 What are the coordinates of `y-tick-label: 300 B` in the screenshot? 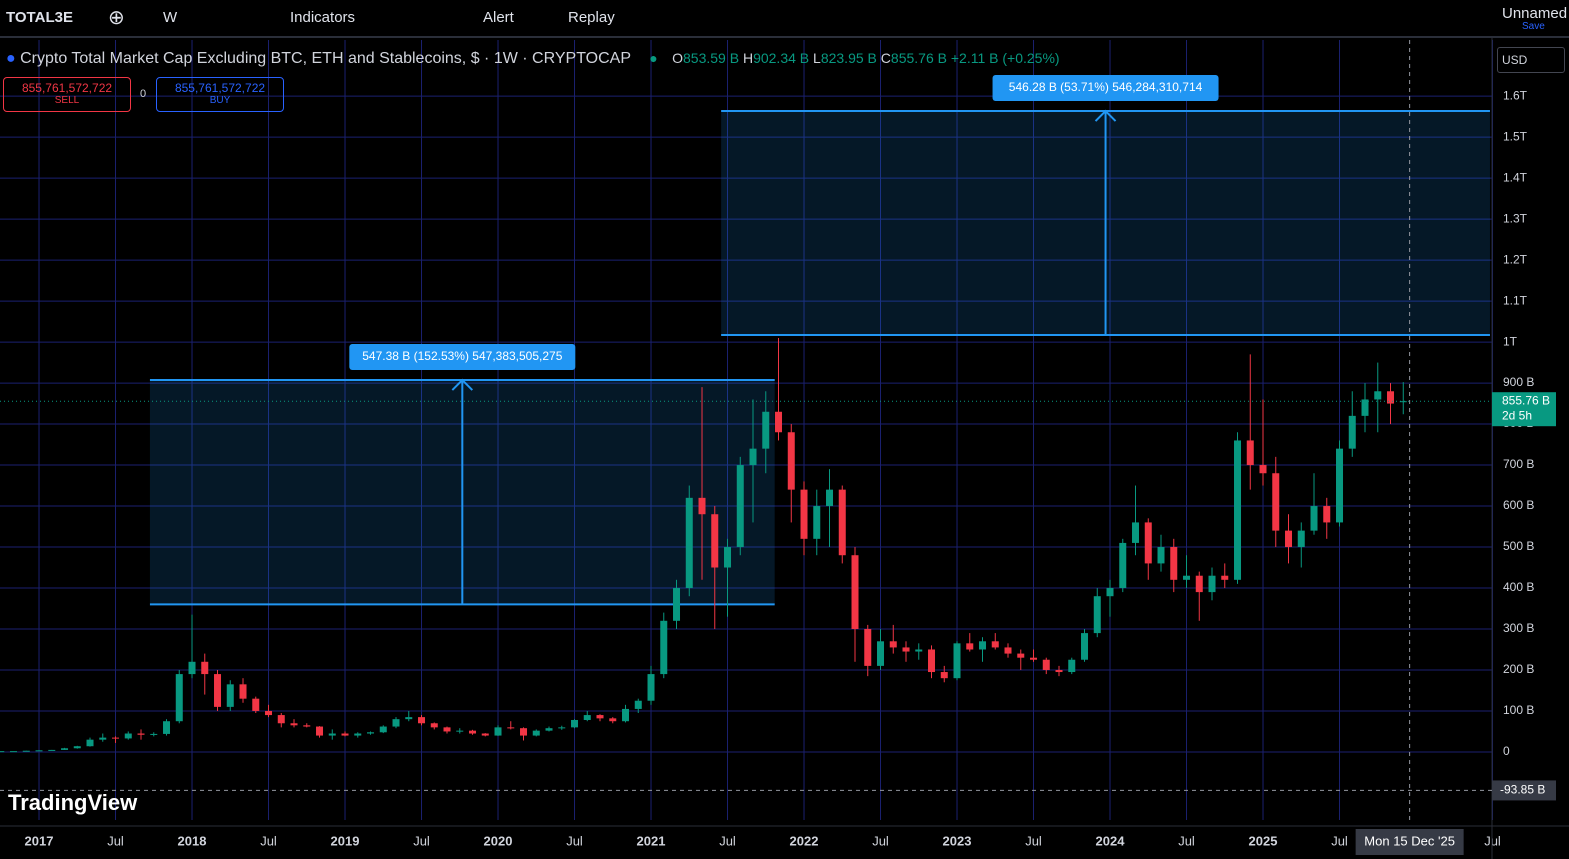 It's located at (1518, 628).